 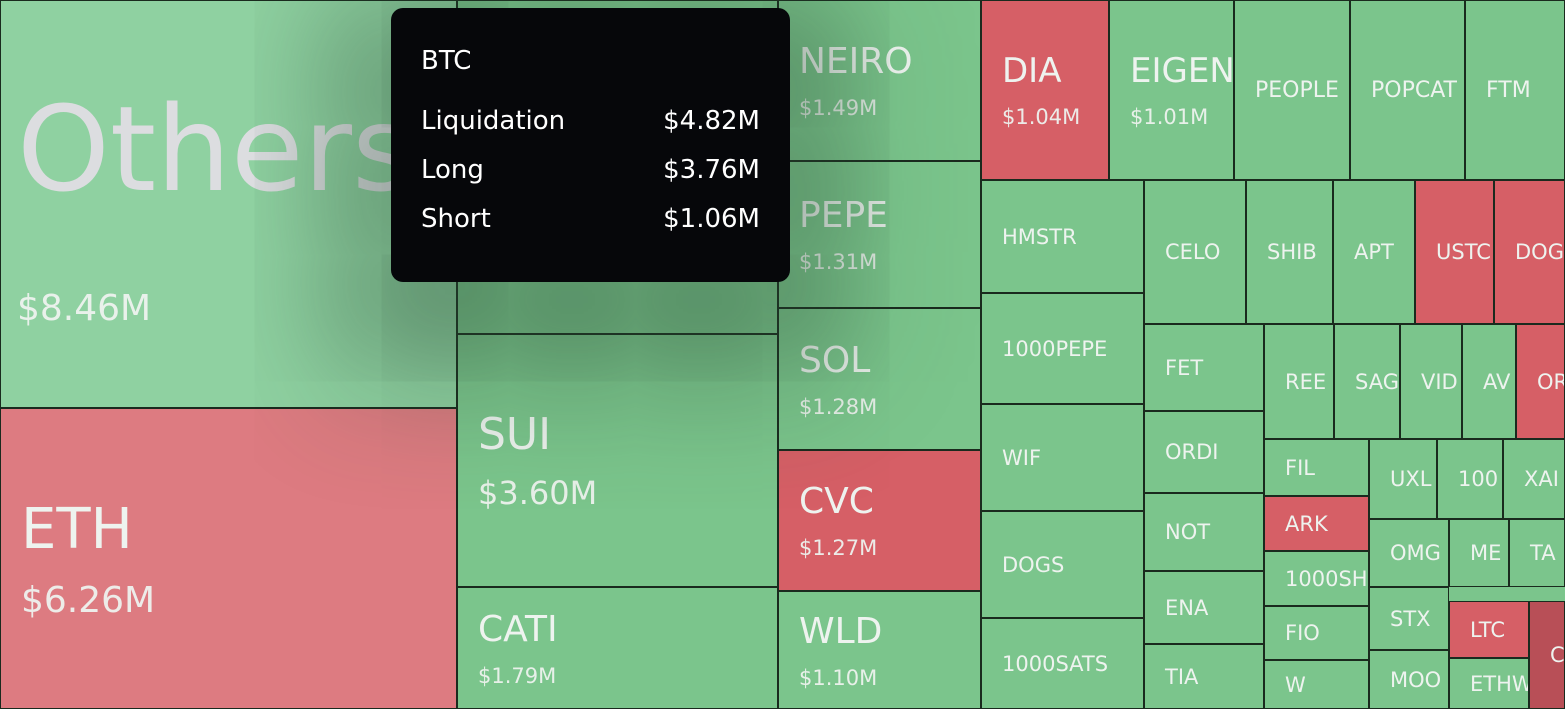 I want to click on tile: ME, so click(x=1479, y=553).